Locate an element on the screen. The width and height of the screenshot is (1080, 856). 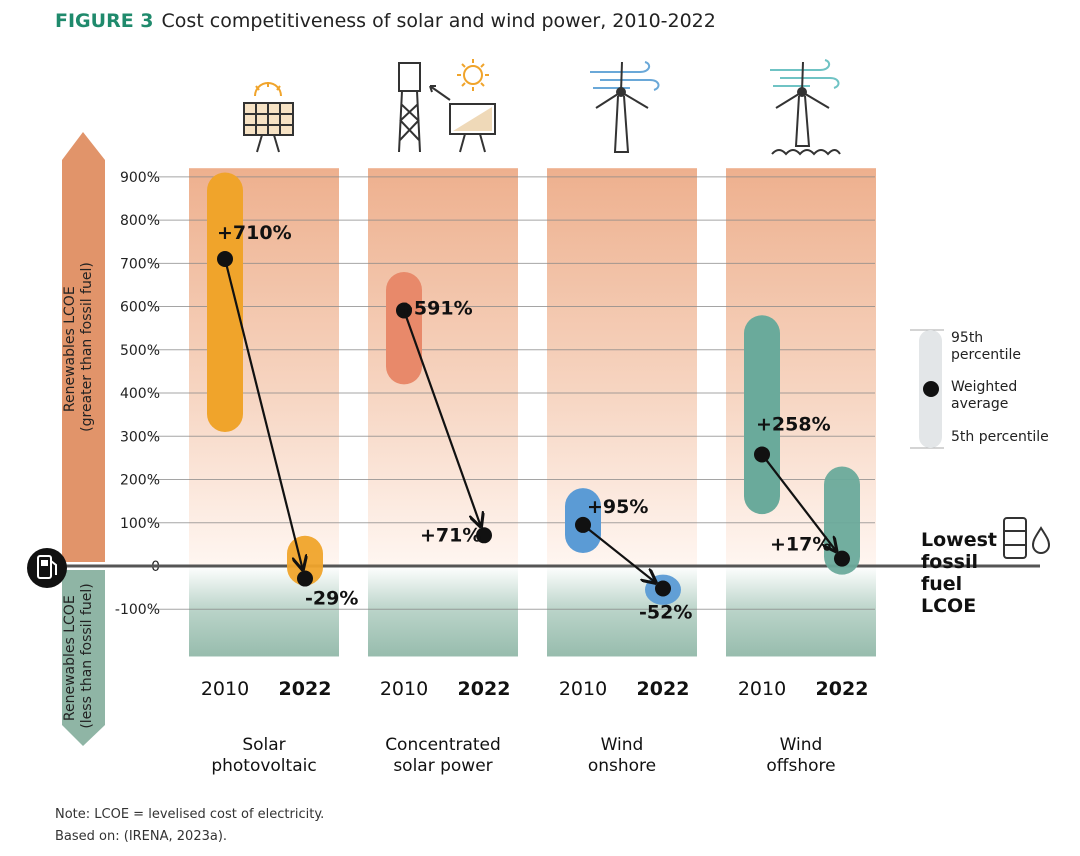
category-label-line: Concentrated is located at coordinates (443, 745).